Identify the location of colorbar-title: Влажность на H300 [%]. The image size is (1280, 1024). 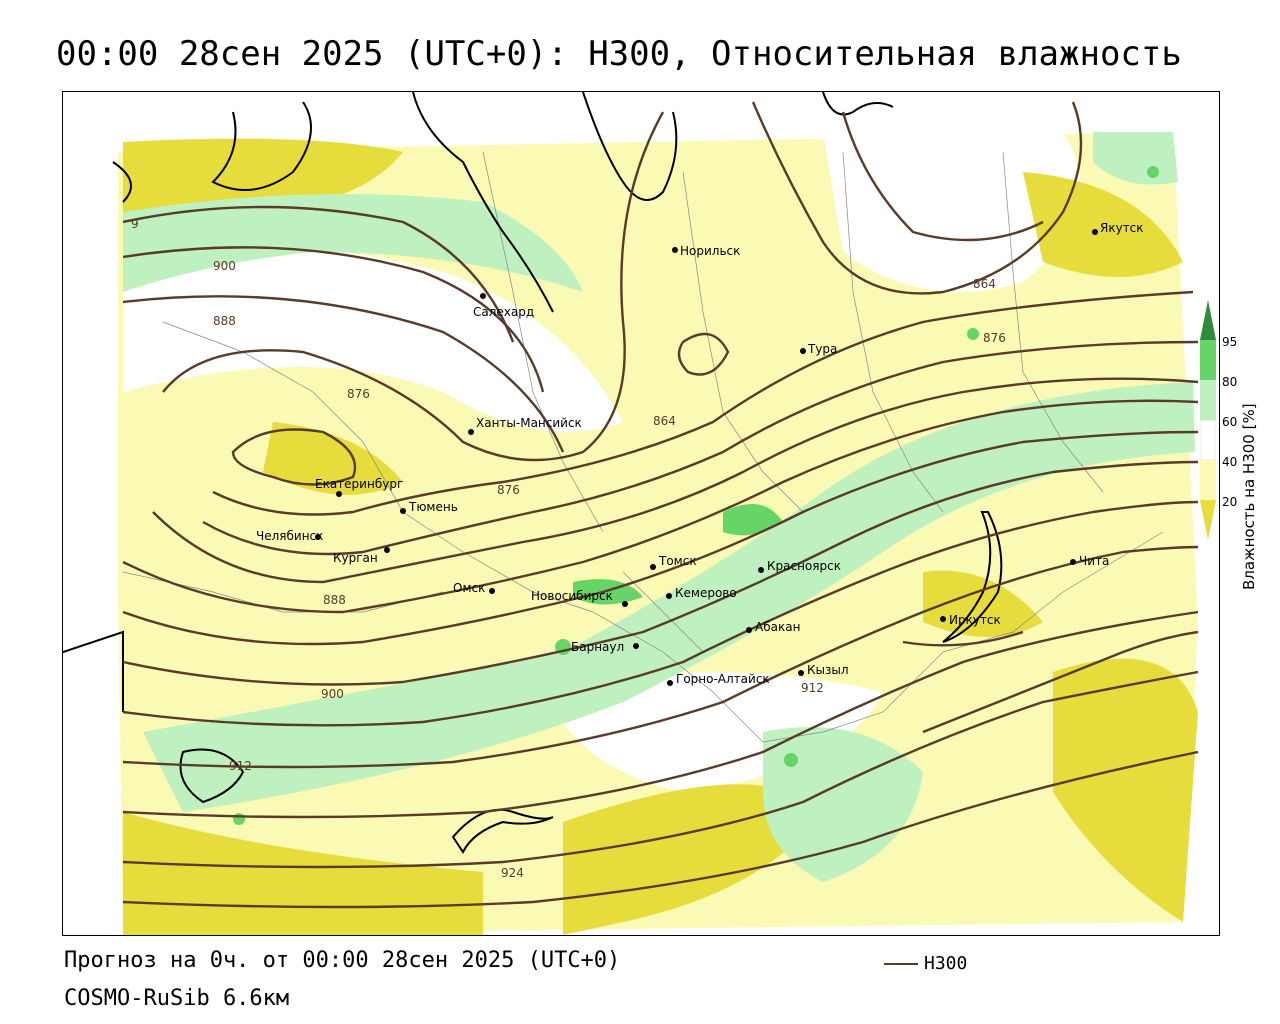
(1249, 496).